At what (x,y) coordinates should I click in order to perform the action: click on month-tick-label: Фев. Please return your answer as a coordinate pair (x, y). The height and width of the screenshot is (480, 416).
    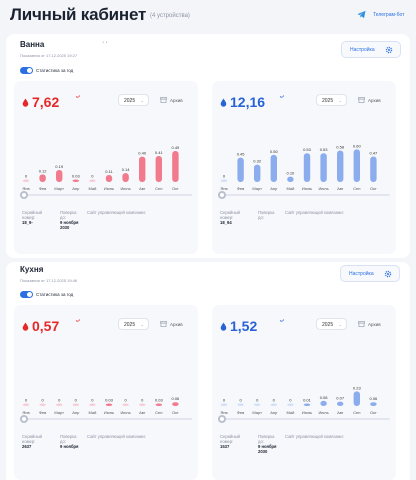
    Looking at the image, I should click on (240, 412).